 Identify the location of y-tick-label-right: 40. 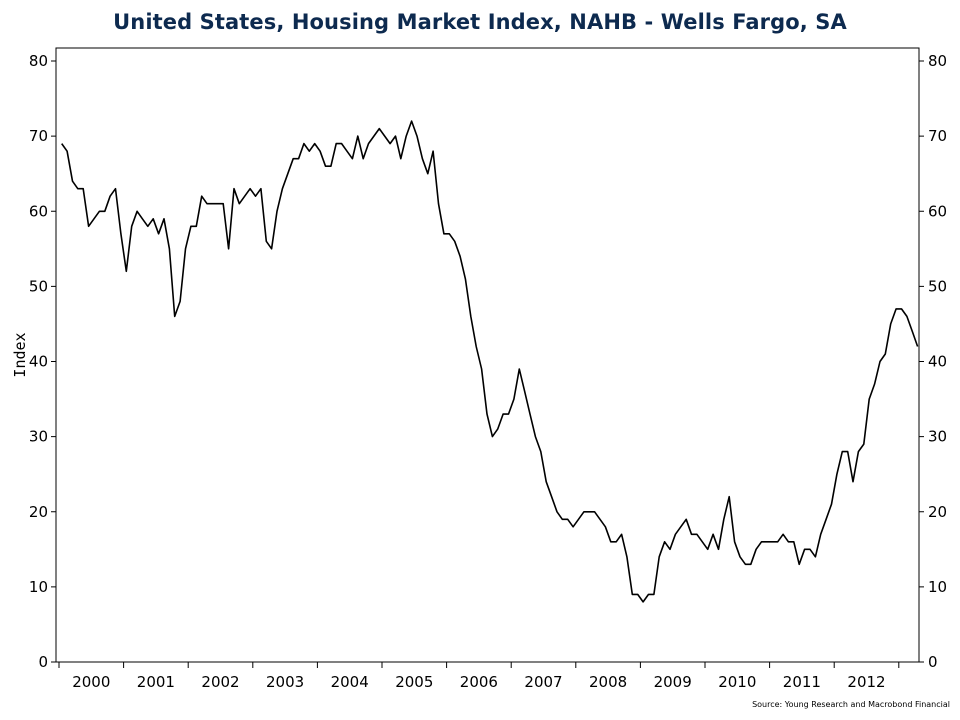
(937, 362).